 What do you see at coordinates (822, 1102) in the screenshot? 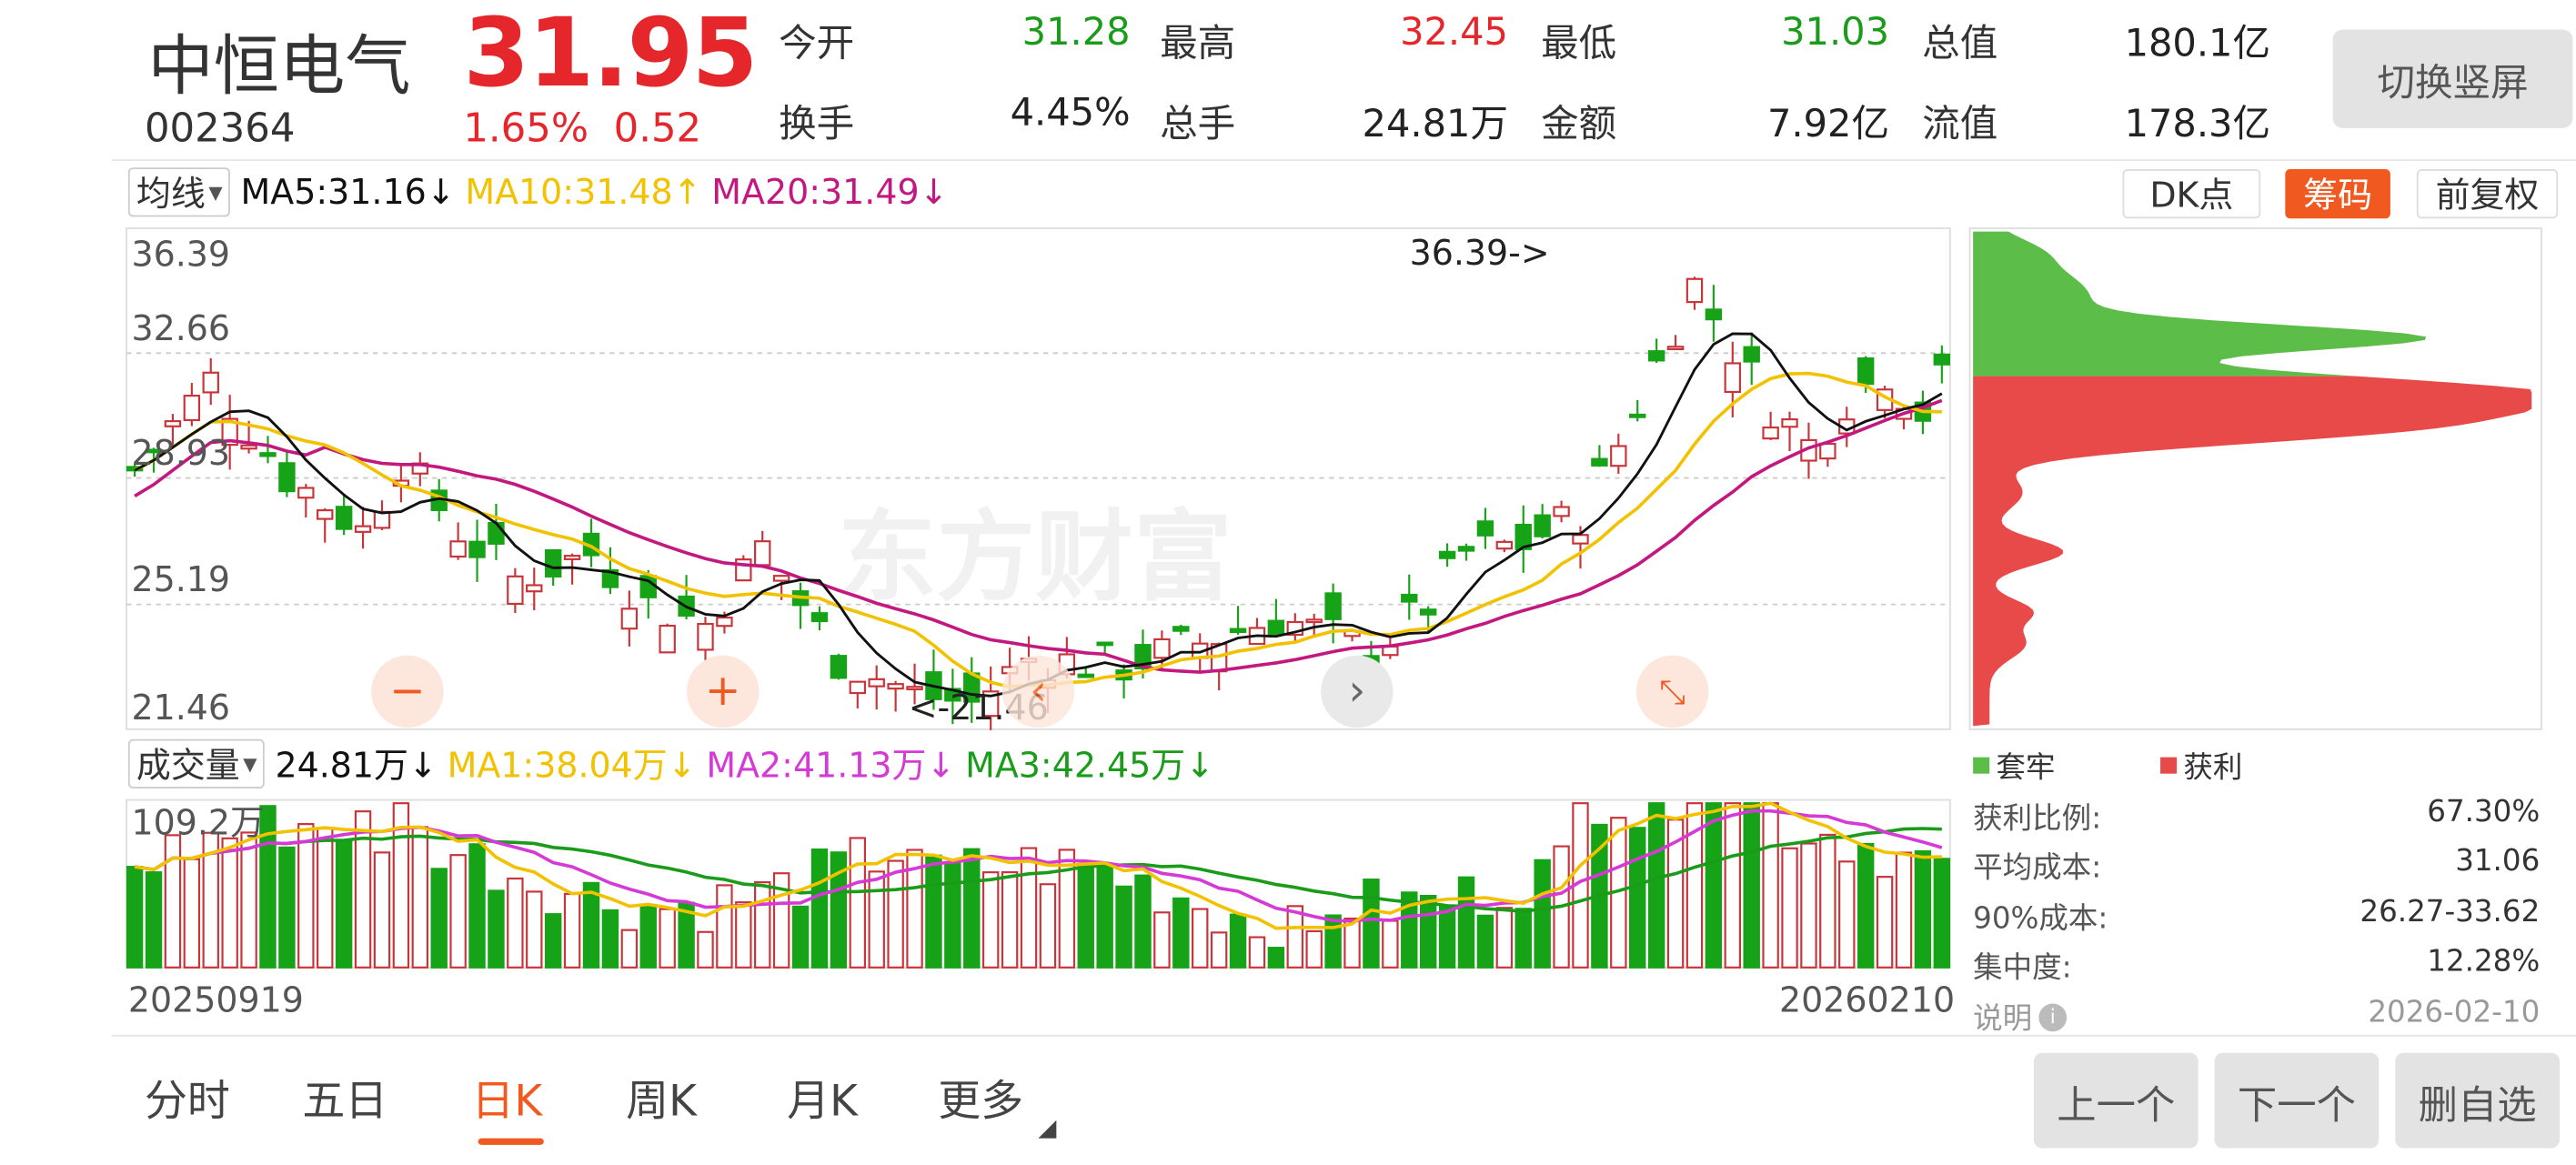
I see `tab-monthly-k: 月K` at bounding box center [822, 1102].